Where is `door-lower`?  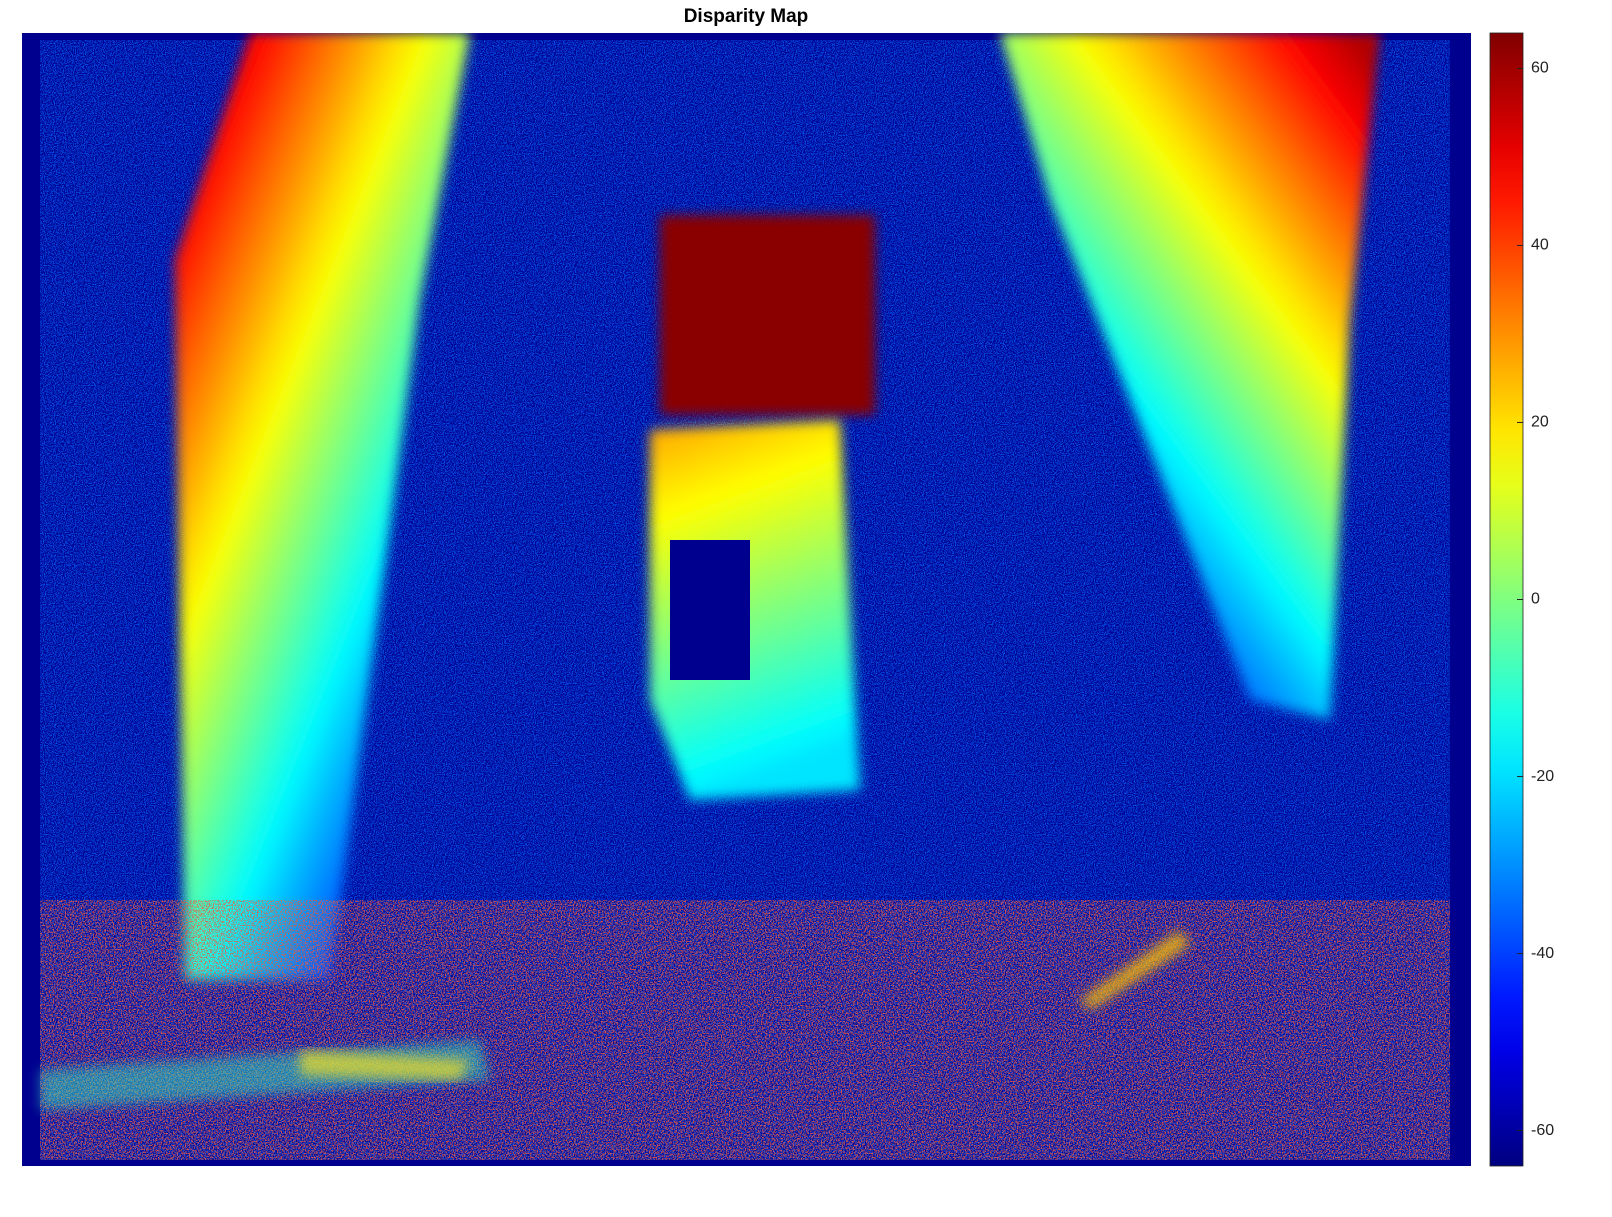 door-lower is located at coordinates (755, 610).